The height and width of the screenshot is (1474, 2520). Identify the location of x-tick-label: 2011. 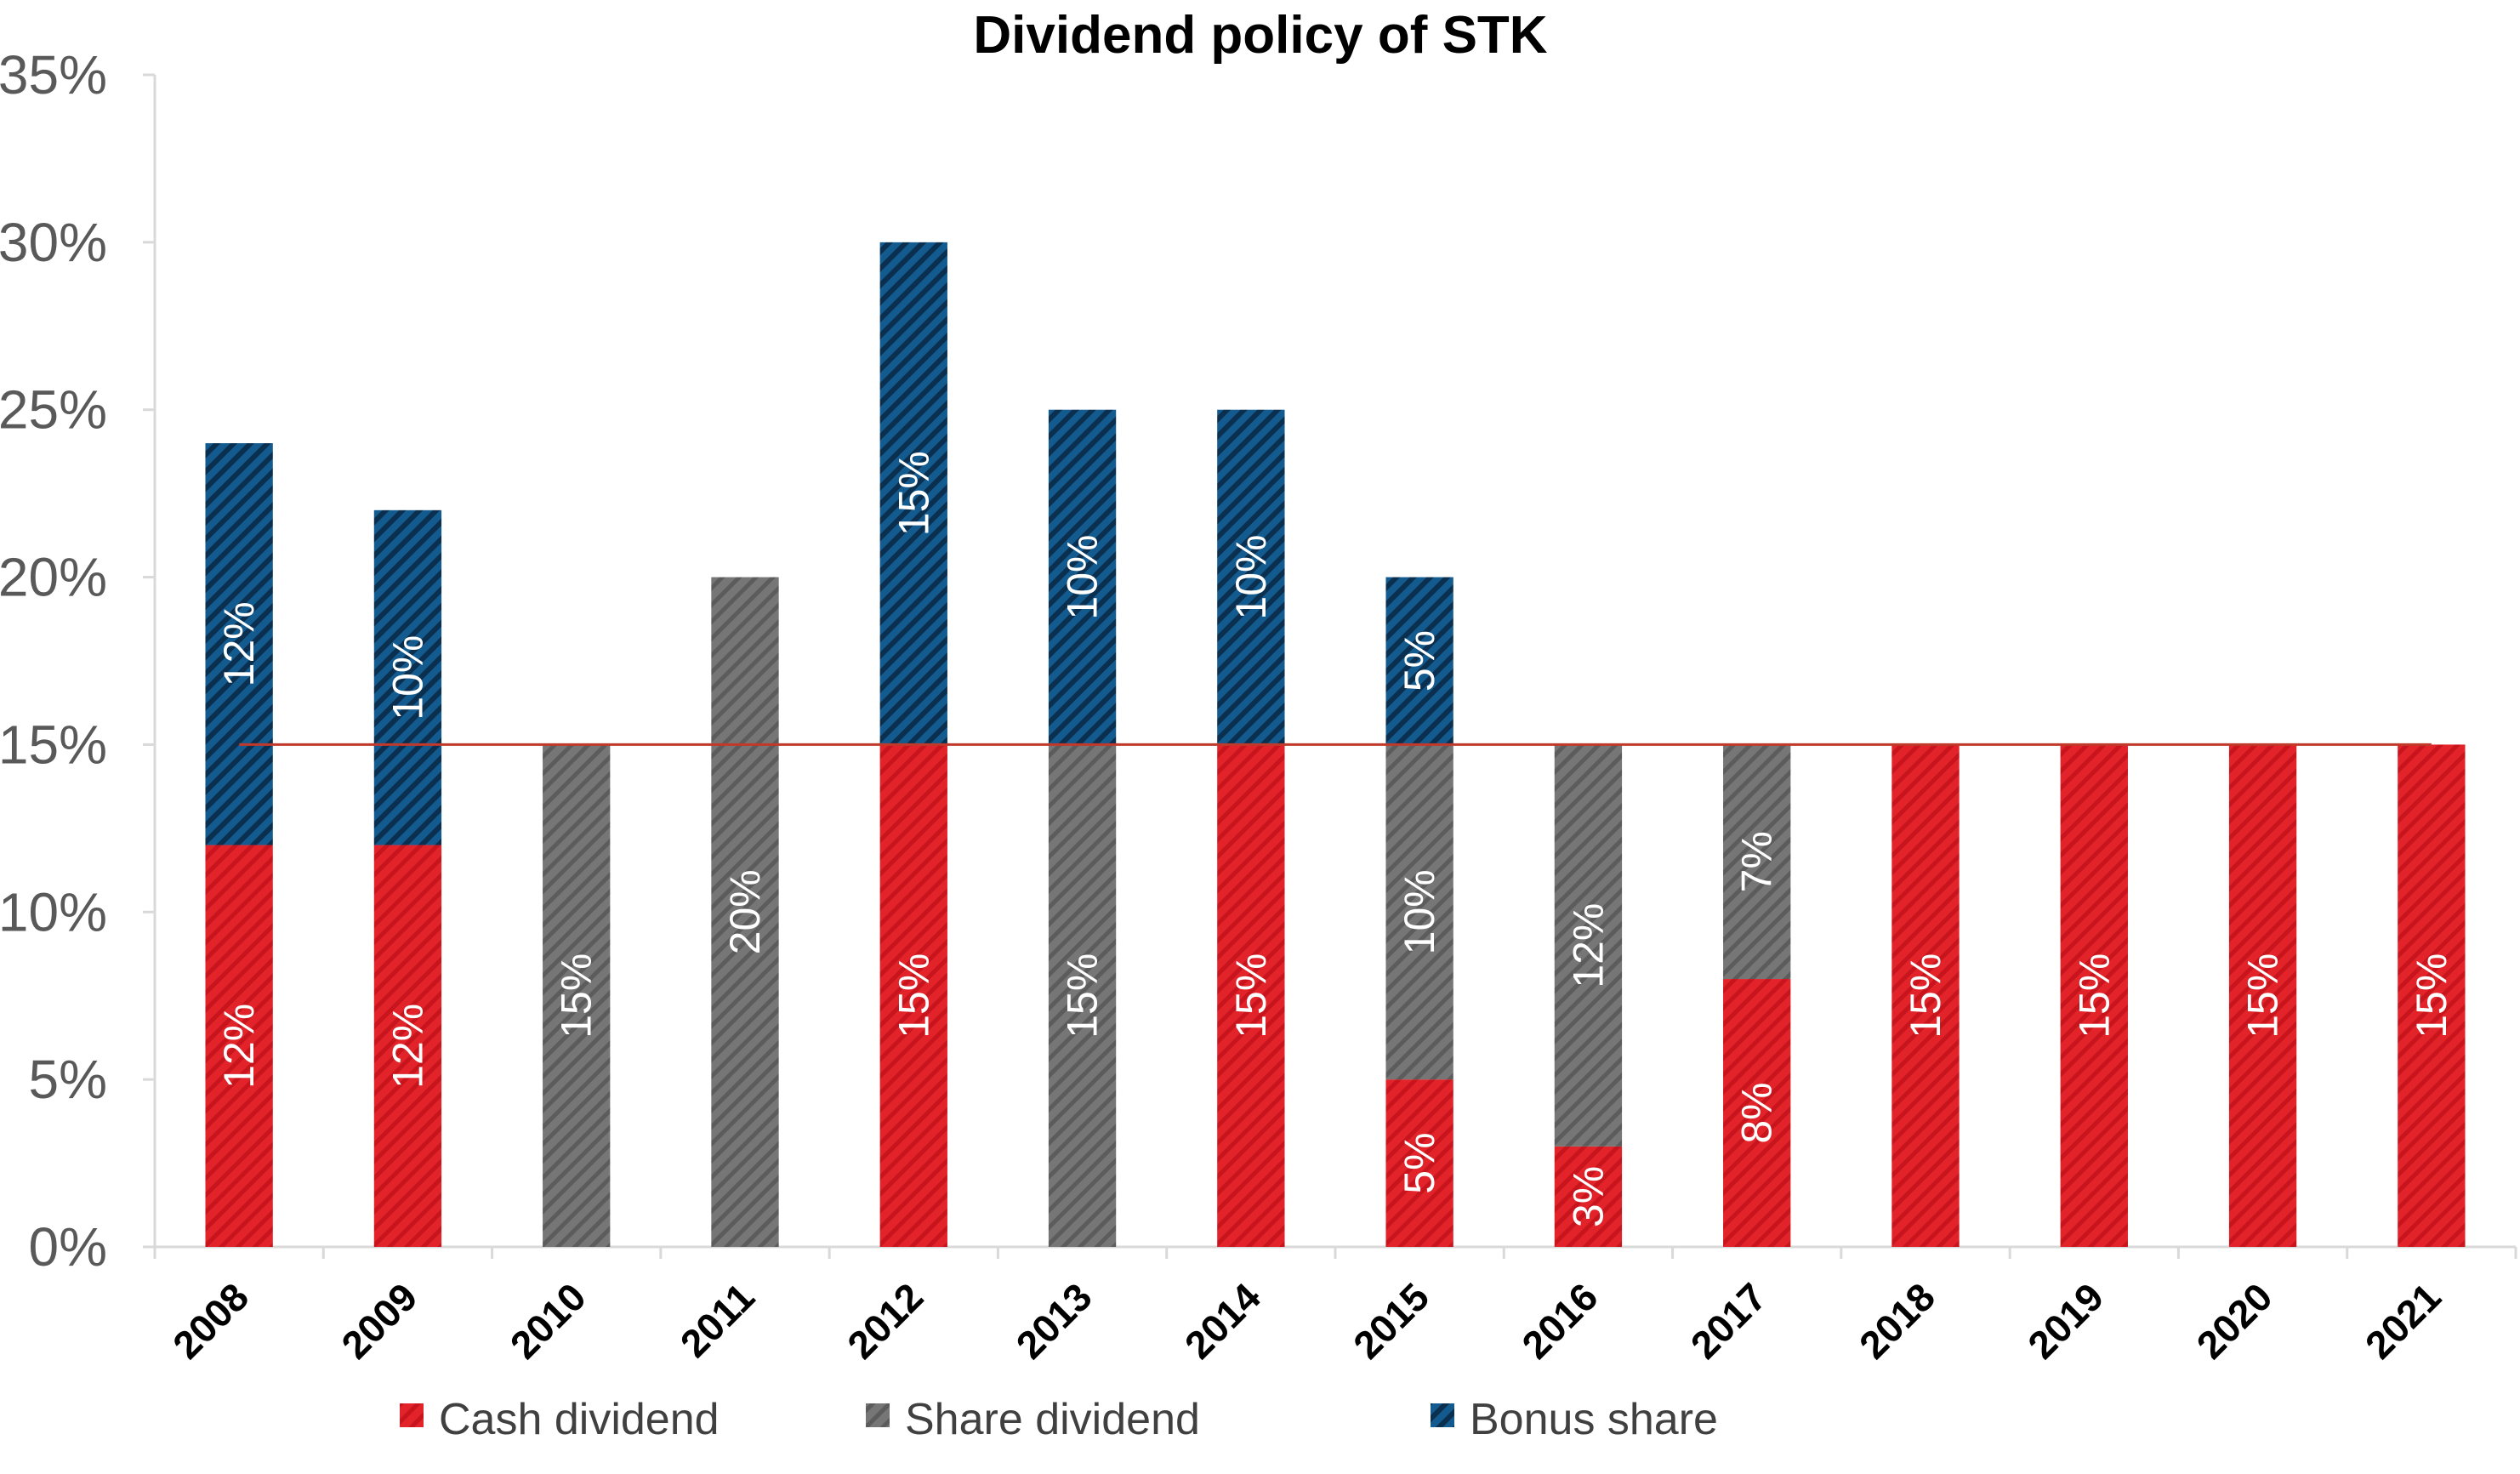
(717, 1319).